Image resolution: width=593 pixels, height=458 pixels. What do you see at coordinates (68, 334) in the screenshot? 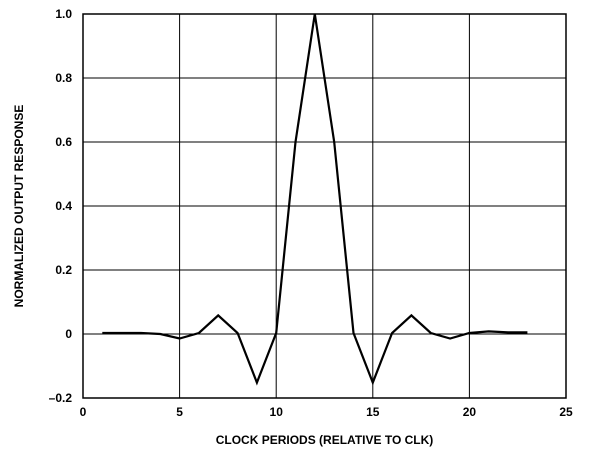
I see `y-tick-label: 0` at bounding box center [68, 334].